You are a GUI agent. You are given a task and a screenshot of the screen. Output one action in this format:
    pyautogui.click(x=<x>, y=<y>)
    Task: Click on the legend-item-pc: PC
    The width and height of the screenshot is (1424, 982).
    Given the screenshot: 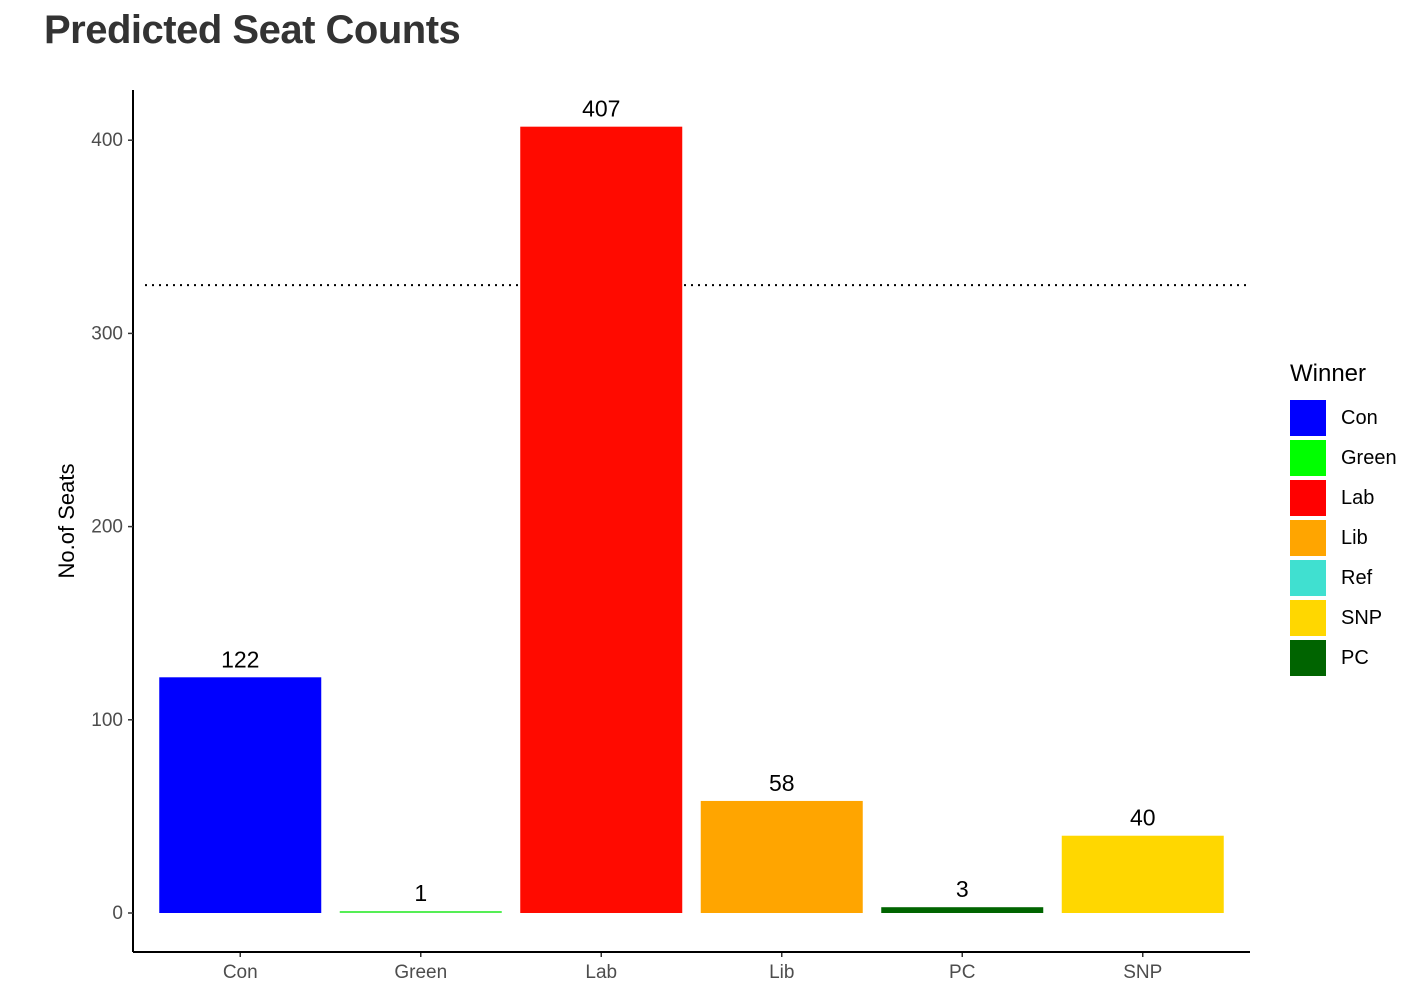 What is the action you would take?
    pyautogui.click(x=1355, y=658)
    